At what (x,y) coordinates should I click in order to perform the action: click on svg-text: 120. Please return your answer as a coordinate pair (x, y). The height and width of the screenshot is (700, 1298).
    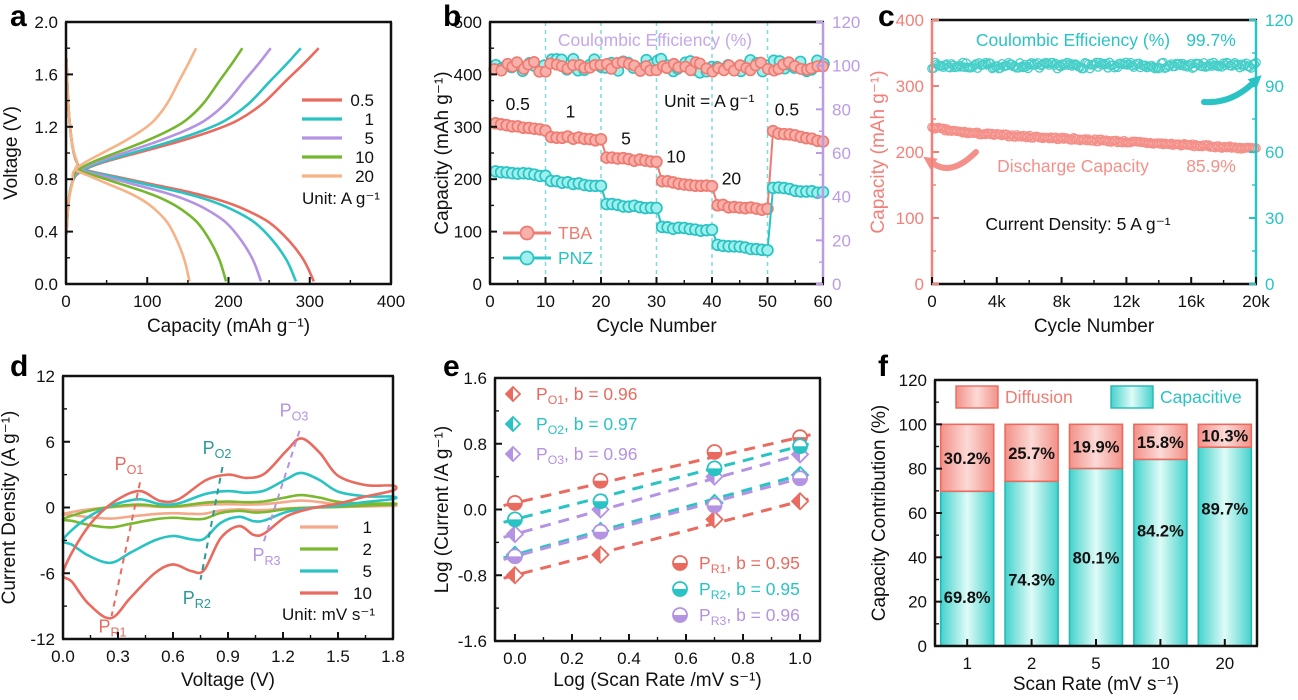
    Looking at the image, I should click on (846, 22).